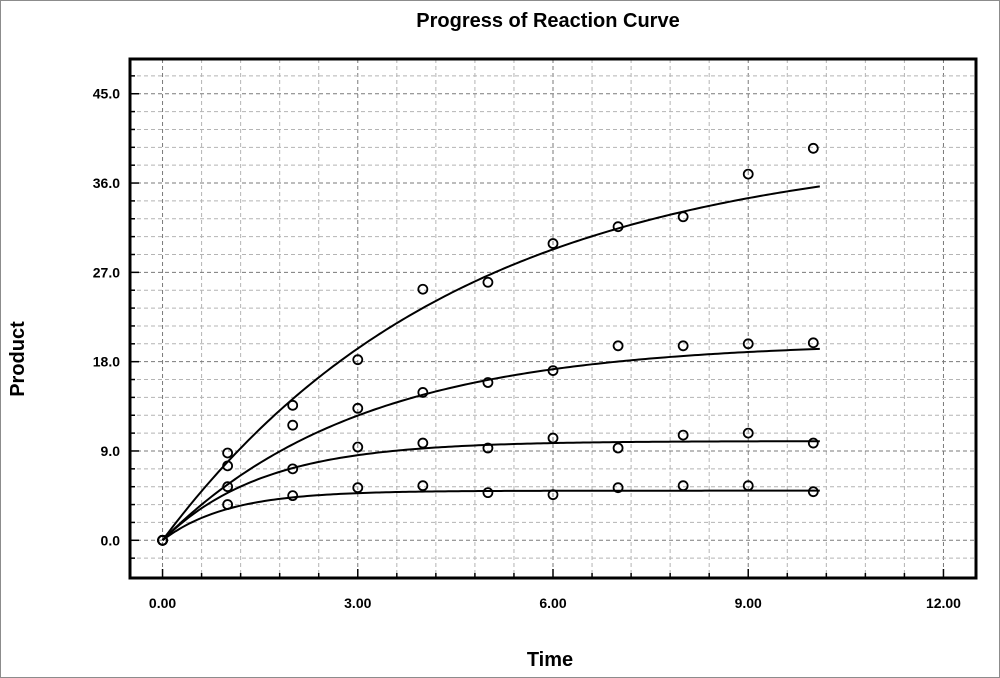 The image size is (1000, 678). What do you see at coordinates (106, 94) in the screenshot?
I see `y-tick-label: 45.0` at bounding box center [106, 94].